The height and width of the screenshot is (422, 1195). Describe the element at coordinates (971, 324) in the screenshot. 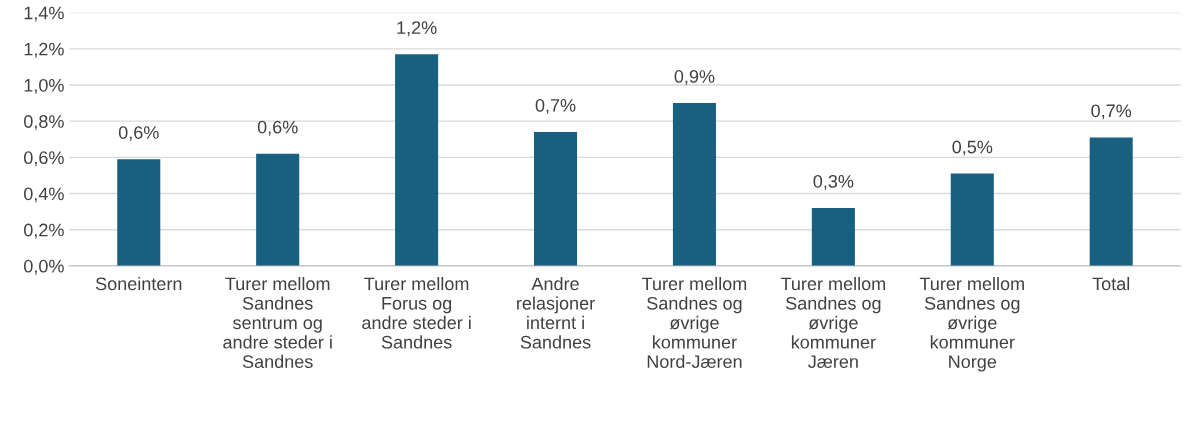

I see `x-tick-label: Turer mellom Sandnes og øvrige kommuner Norge` at that location.